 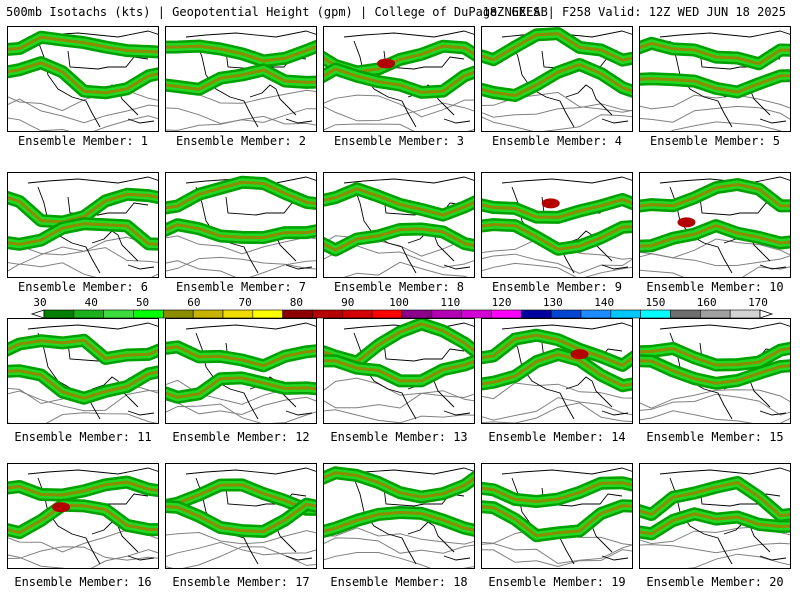 I want to click on member-number: 2, so click(x=302, y=141).